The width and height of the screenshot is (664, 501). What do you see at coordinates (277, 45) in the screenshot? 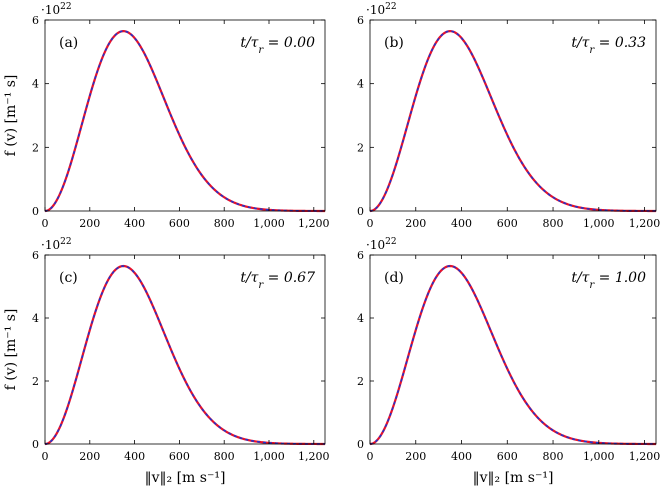
I see `time-label: t/τr = 0.00` at bounding box center [277, 45].